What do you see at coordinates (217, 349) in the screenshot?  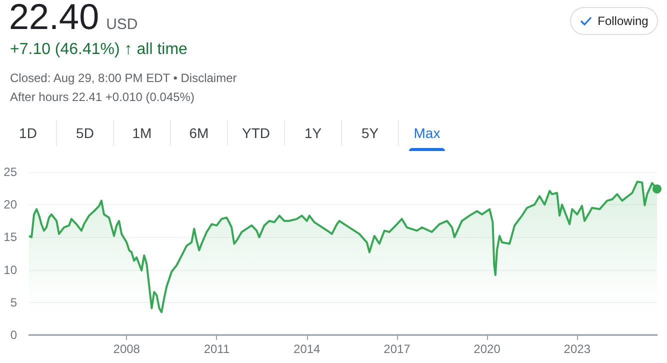 I see `x-tick-label: 2011` at bounding box center [217, 349].